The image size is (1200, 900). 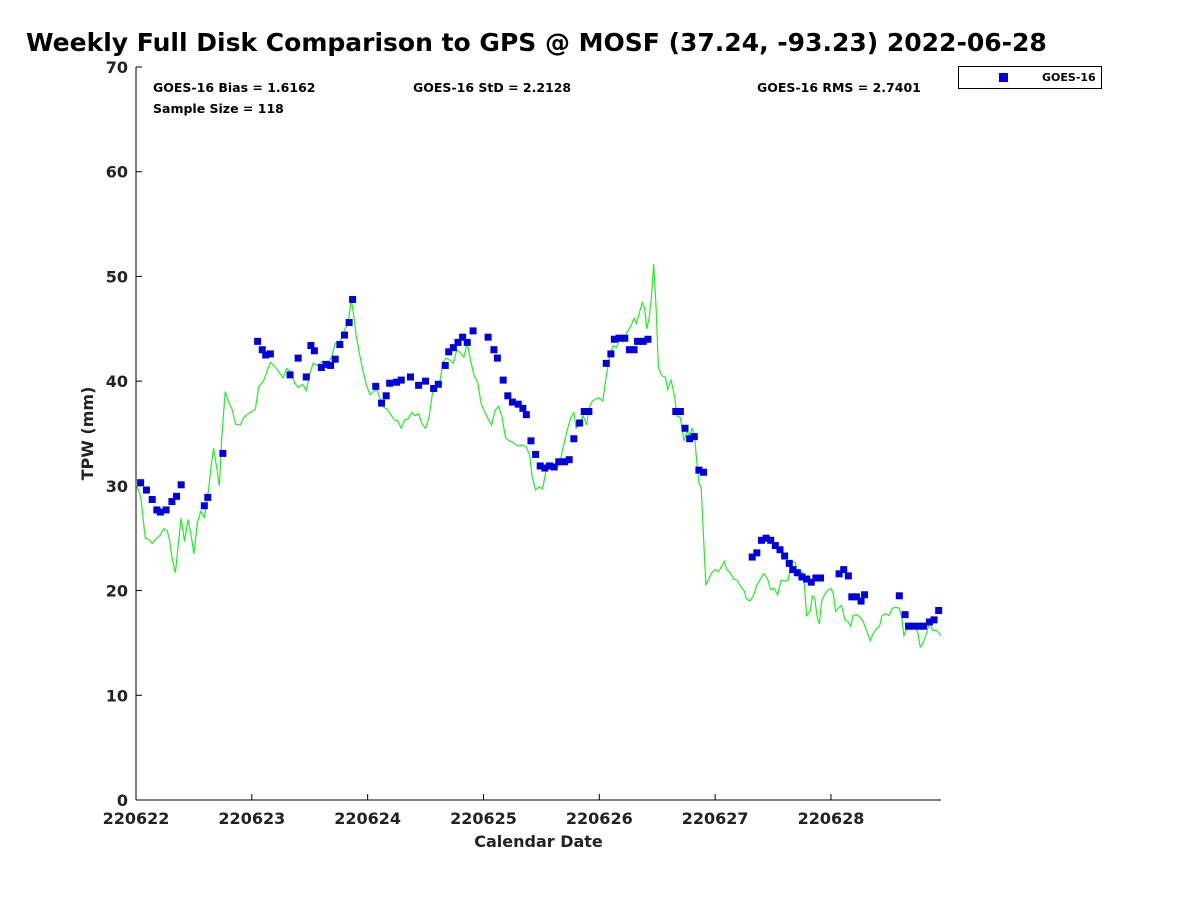 I want to click on x-tick-label: 220625, so click(x=483, y=818).